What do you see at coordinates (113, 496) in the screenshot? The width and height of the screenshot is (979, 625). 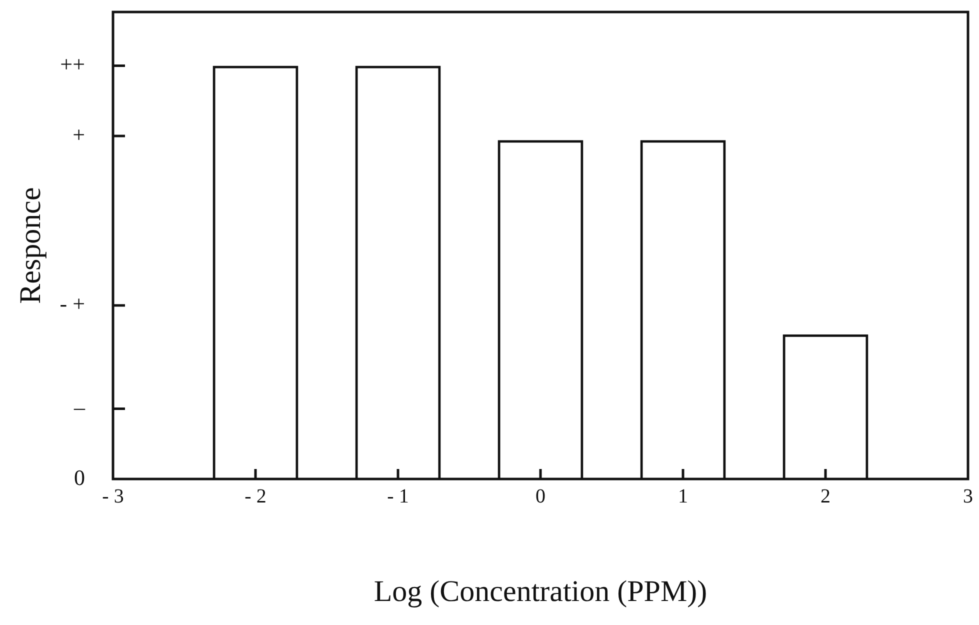 I see `x-tick-label: - 3` at bounding box center [113, 496].